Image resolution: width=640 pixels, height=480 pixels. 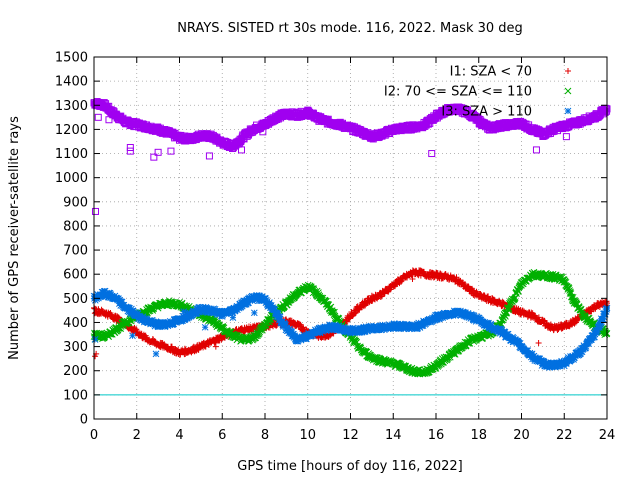 What do you see at coordinates (478, 435) in the screenshot?
I see `x-tick-label: 18` at bounding box center [478, 435].